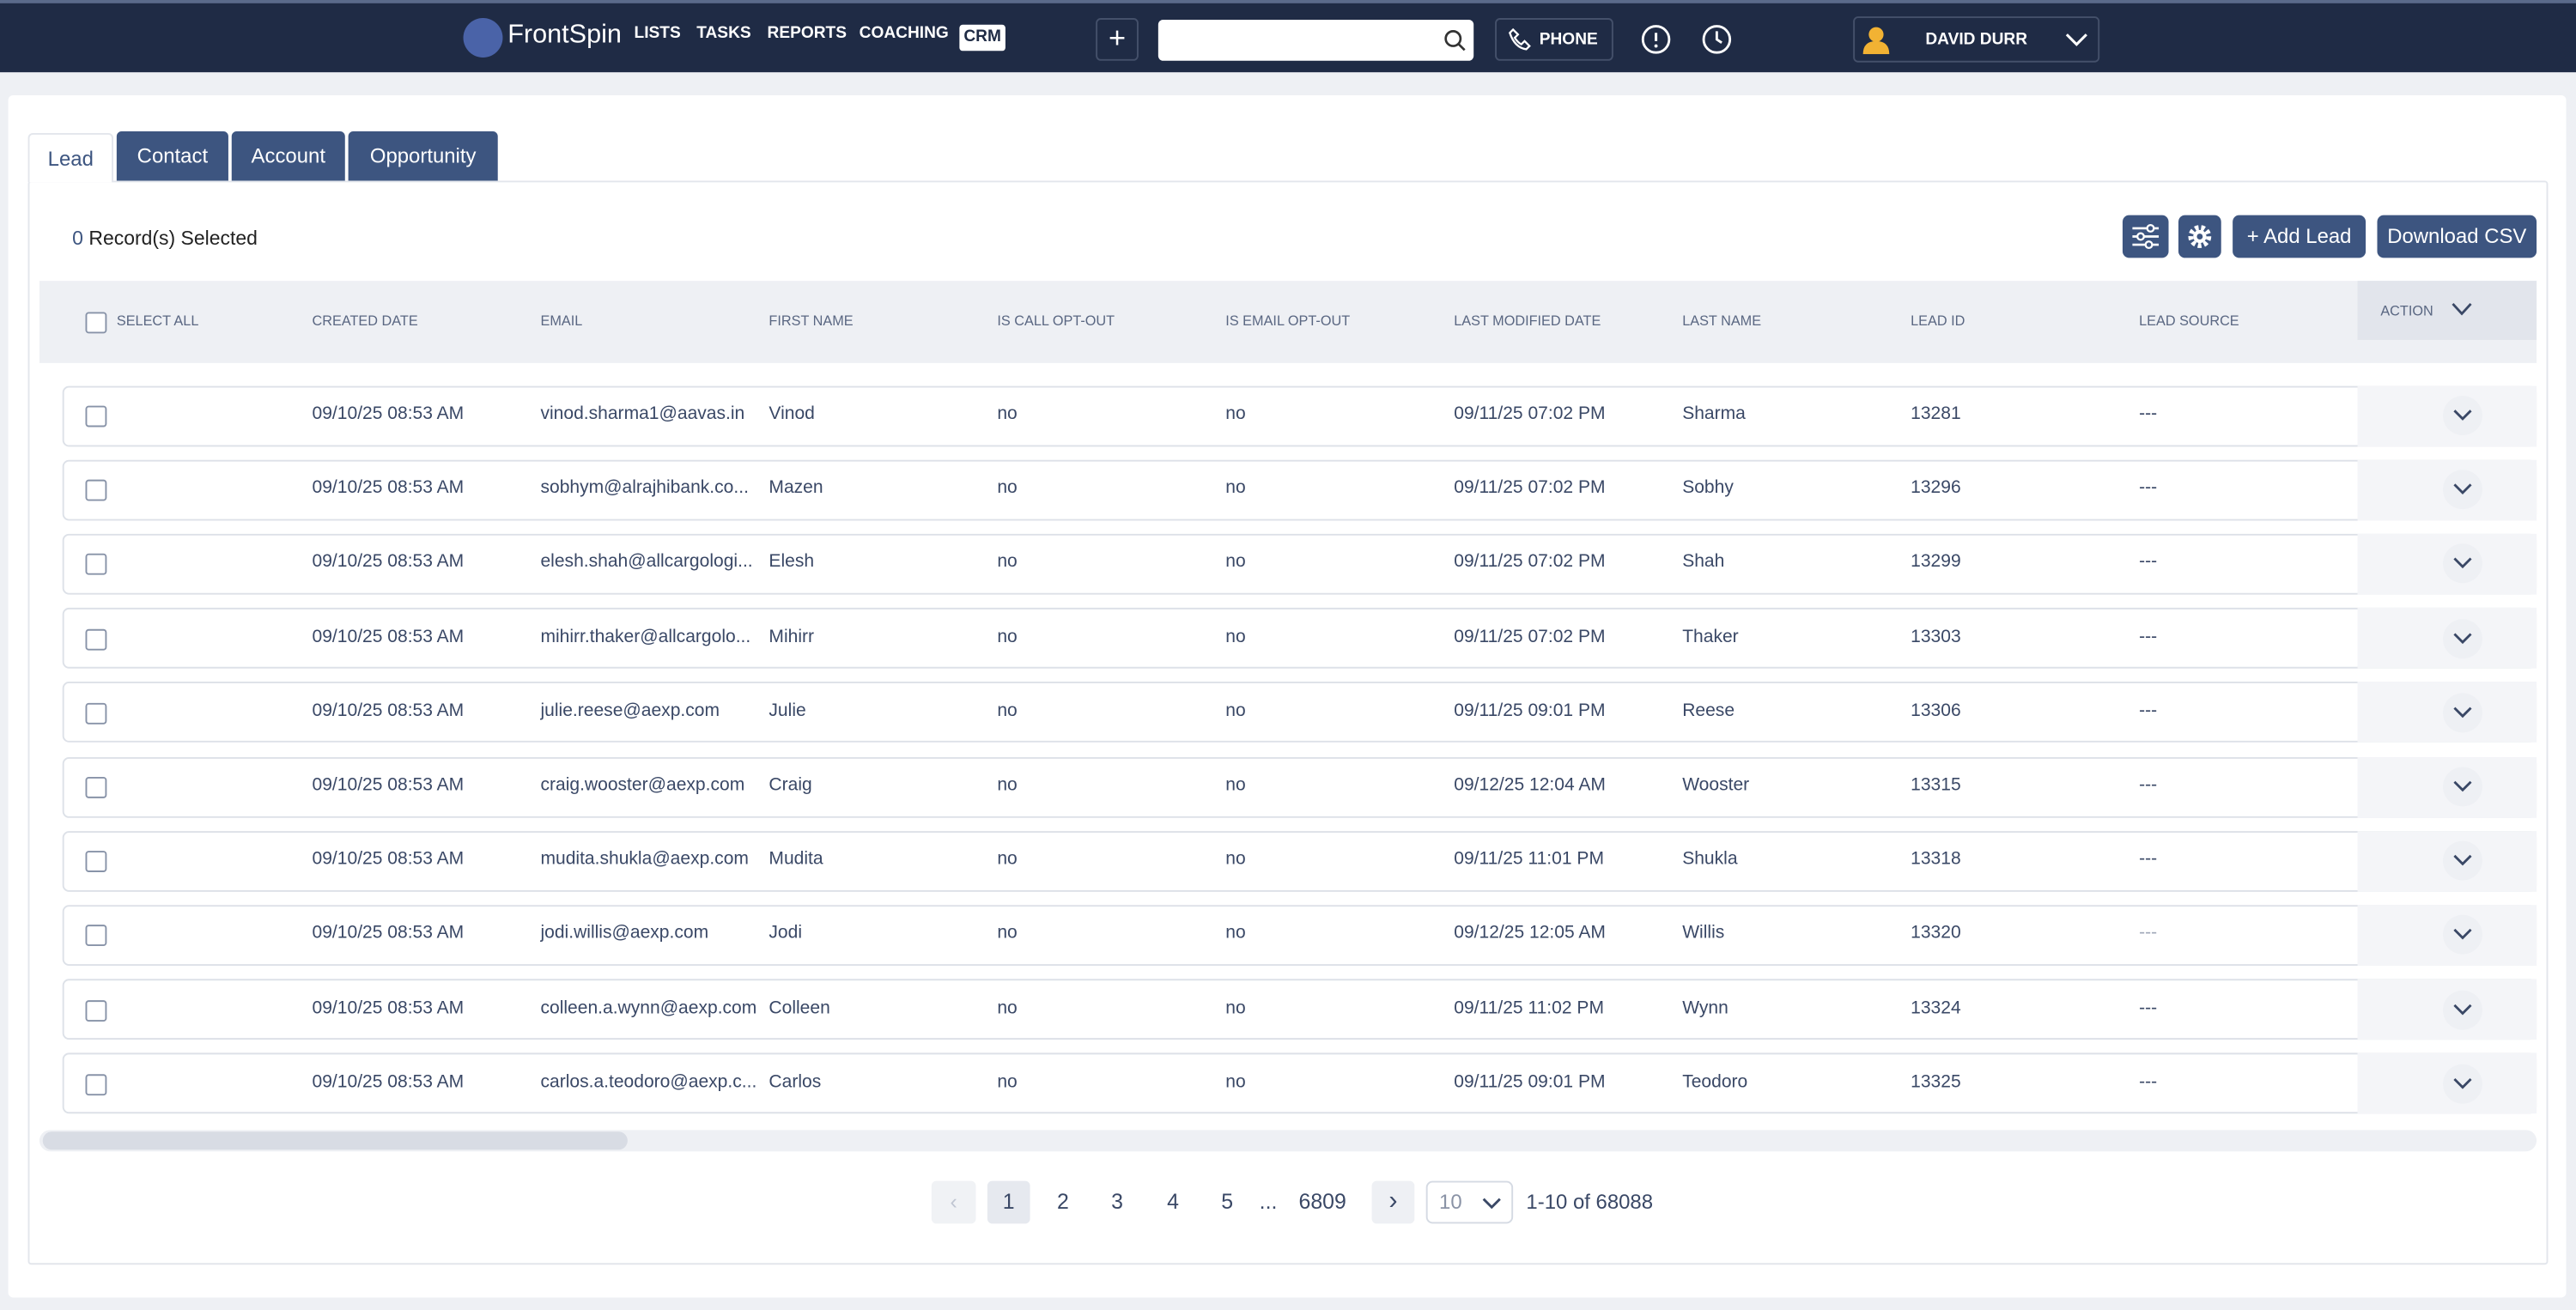  I want to click on page-size-select: 10, so click(1470, 1202).